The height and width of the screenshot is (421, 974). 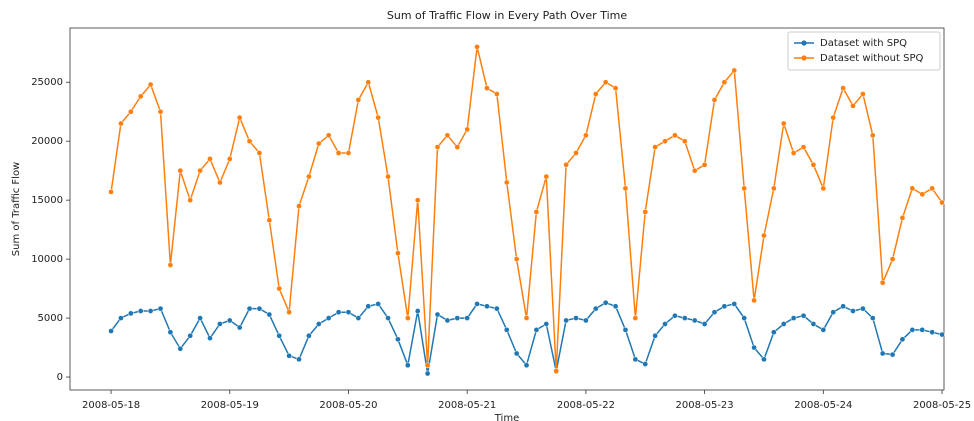 I want to click on legend-label: Dataset without SPQ, so click(x=871, y=58).